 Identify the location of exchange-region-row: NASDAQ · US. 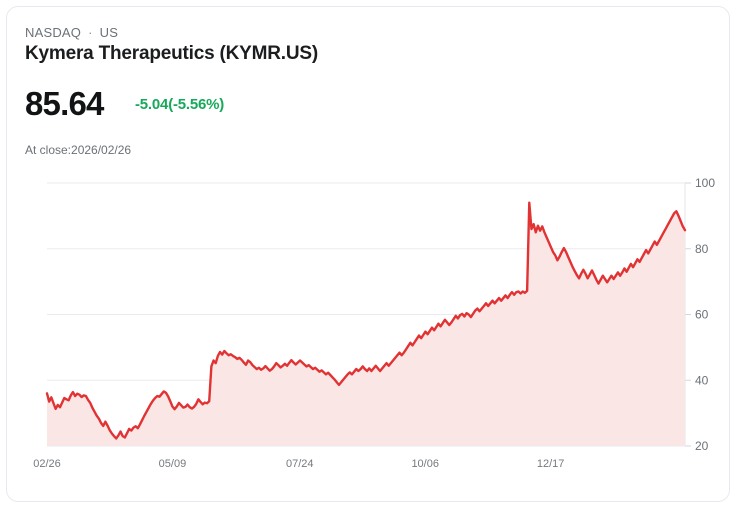
(71, 32).